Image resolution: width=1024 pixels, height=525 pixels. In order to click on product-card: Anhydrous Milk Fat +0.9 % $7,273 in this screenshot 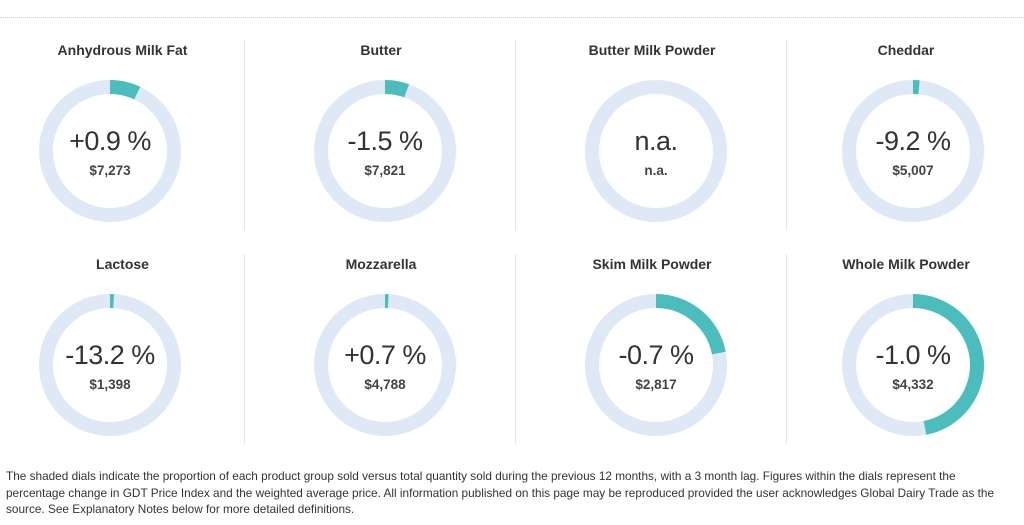, I will do `click(122, 135)`.